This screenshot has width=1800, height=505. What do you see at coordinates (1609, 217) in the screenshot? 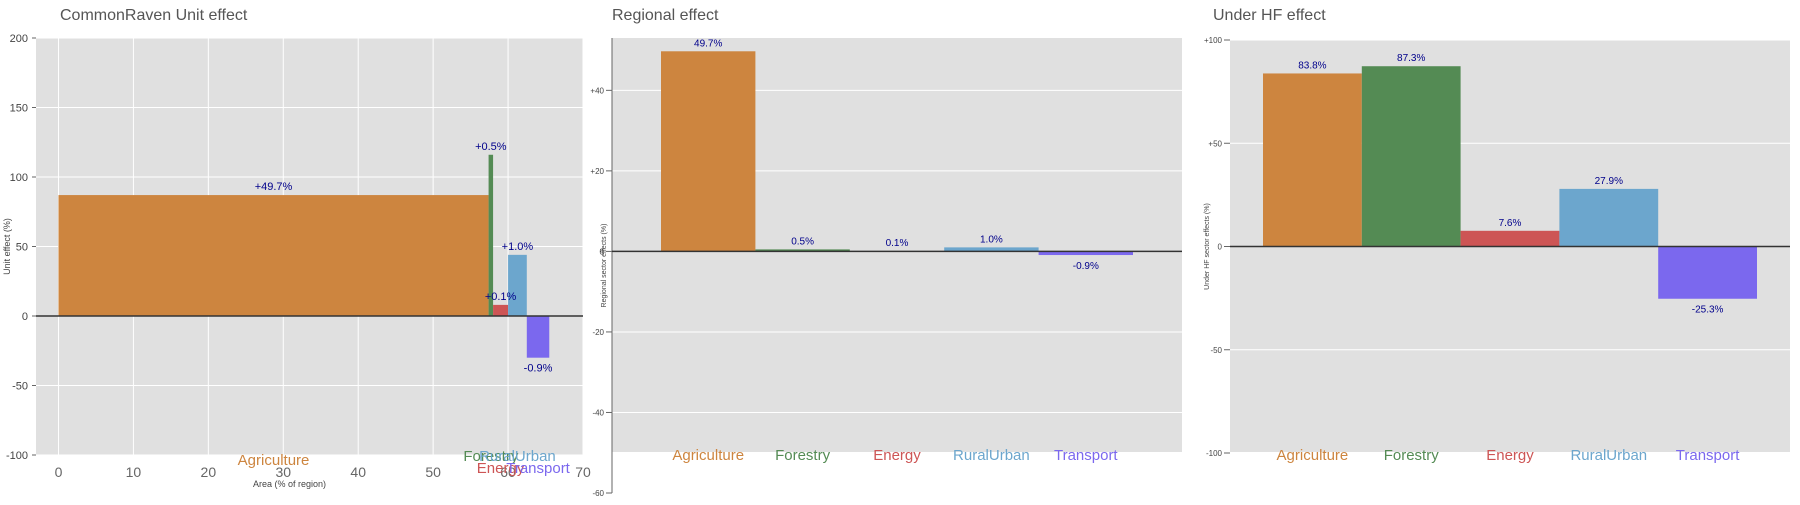
I see `under-hf-effect-bar-ruralurban` at bounding box center [1609, 217].